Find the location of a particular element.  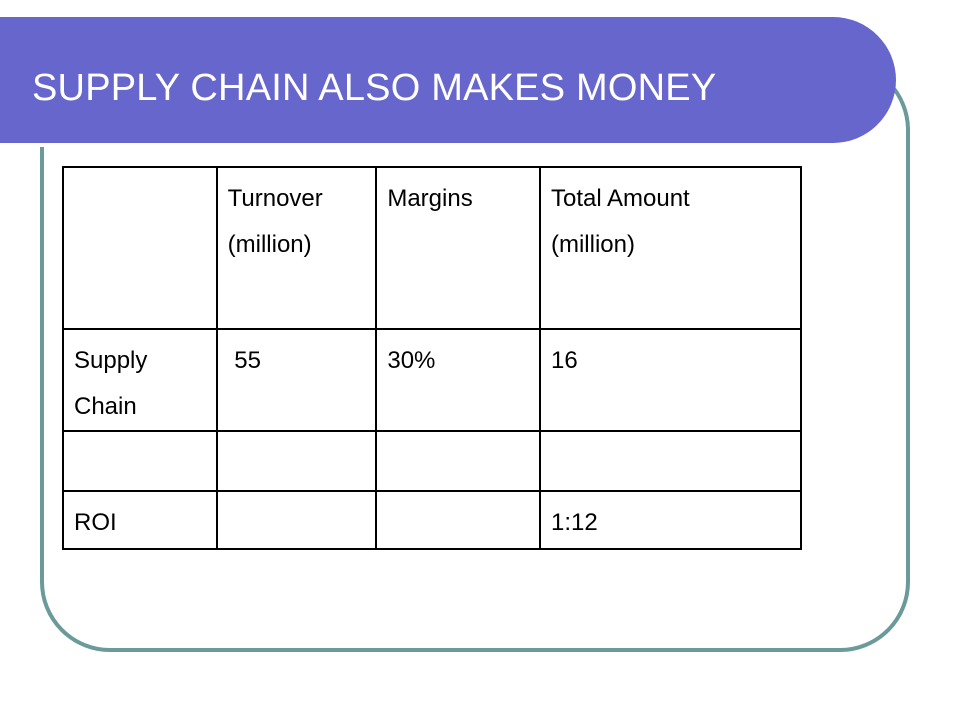

row-label-supply-chain: Supply Chain is located at coordinates (140, 380).